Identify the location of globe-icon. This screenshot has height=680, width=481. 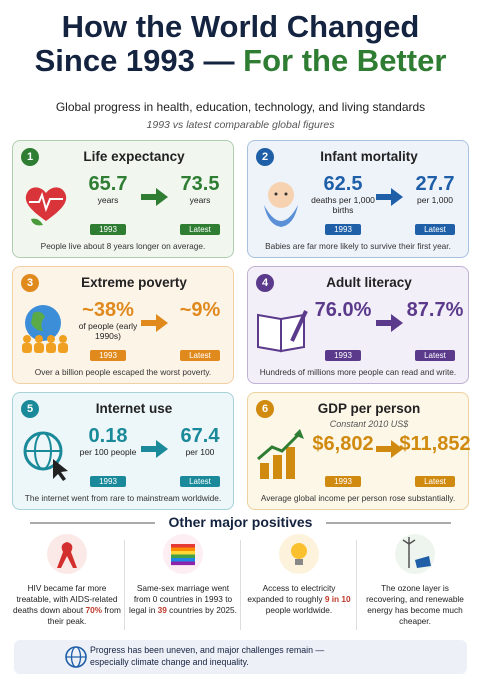
(76, 657).